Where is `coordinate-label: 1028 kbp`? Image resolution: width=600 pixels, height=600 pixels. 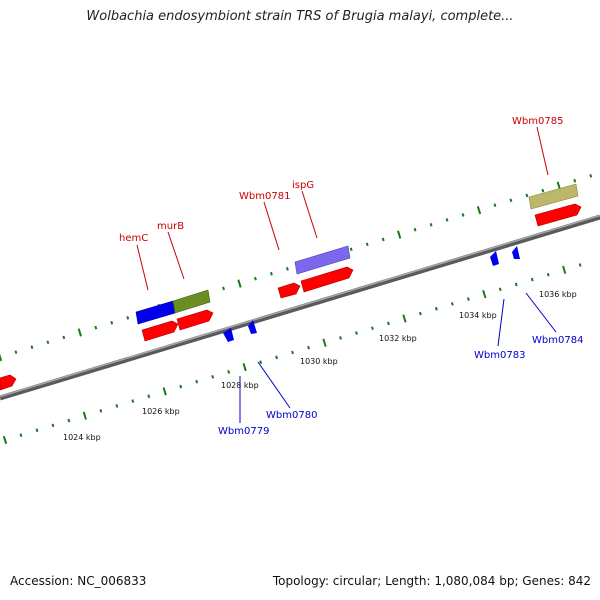 coordinate-label: 1028 kbp is located at coordinates (240, 385).